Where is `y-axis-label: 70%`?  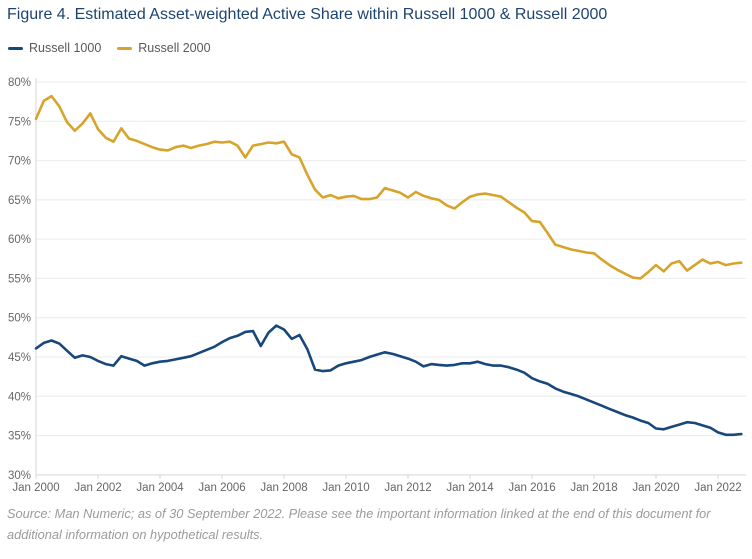 y-axis-label: 70% is located at coordinates (19, 162).